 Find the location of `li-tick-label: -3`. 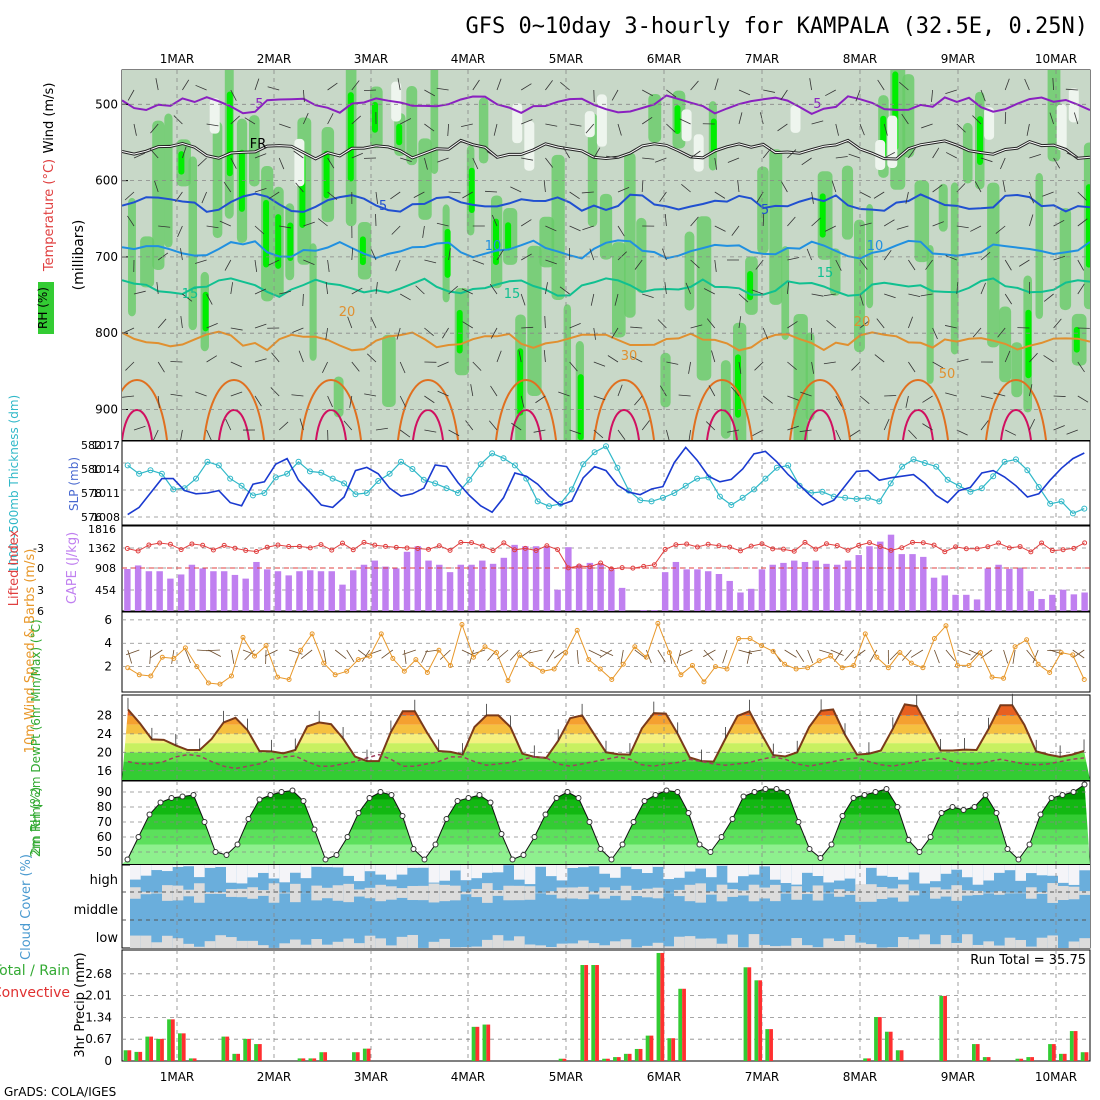

li-tick-label: -3 is located at coordinates (38, 548).